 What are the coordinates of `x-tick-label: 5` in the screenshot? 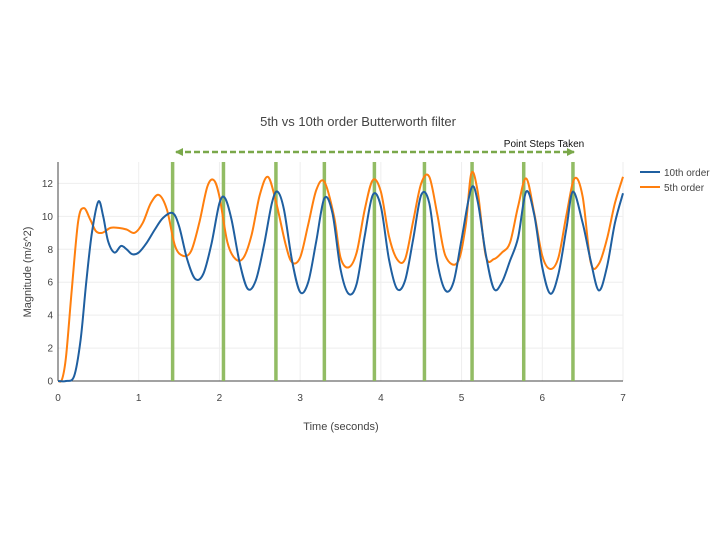 It's located at (462, 398).